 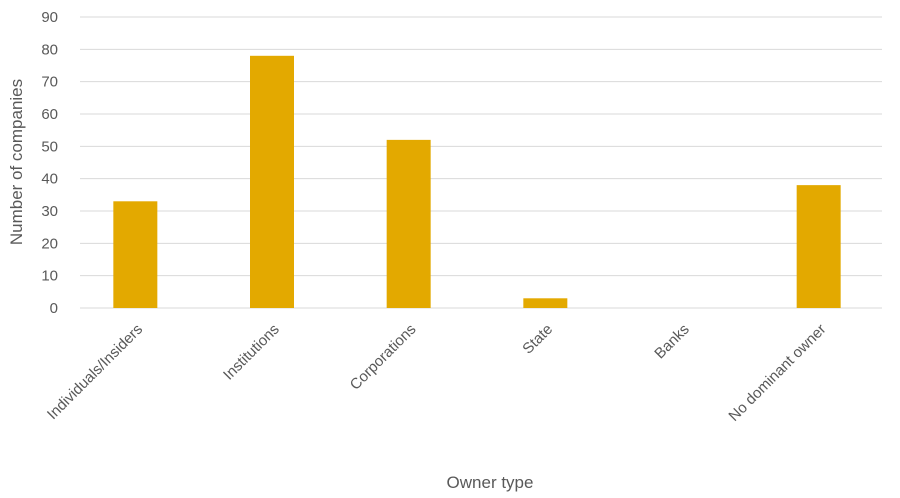 What do you see at coordinates (49, 243) in the screenshot?
I see `y-tick-label: 20` at bounding box center [49, 243].